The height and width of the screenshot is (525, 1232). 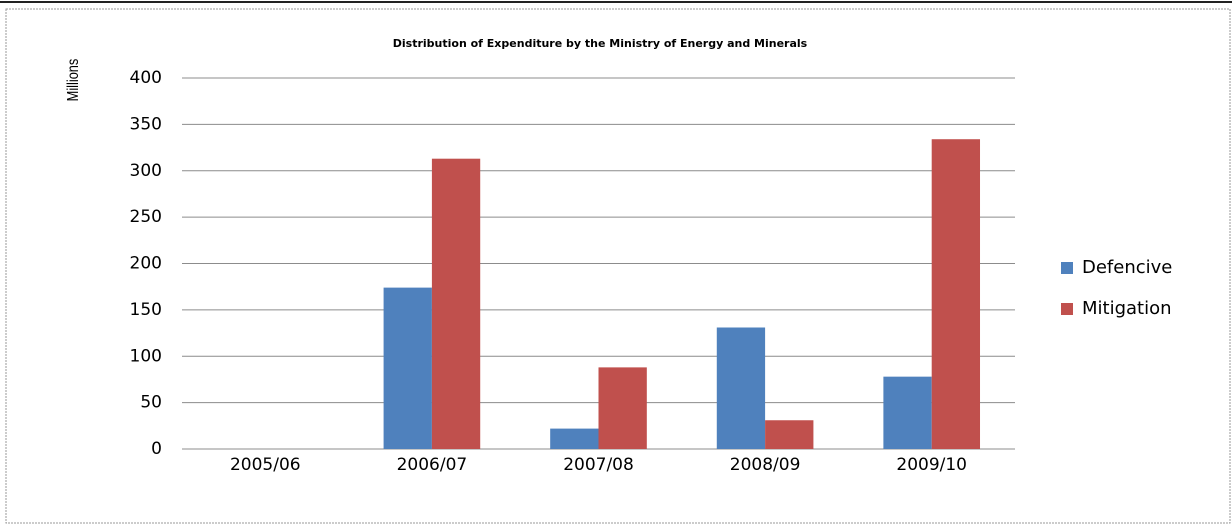 What do you see at coordinates (156, 449) in the screenshot?
I see `y-tick-label: 0` at bounding box center [156, 449].